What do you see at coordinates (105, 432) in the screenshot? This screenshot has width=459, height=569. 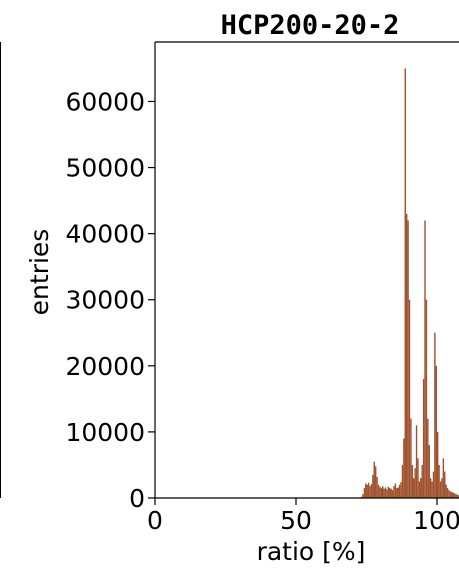 I see `y-tick-label: 10000` at bounding box center [105, 432].